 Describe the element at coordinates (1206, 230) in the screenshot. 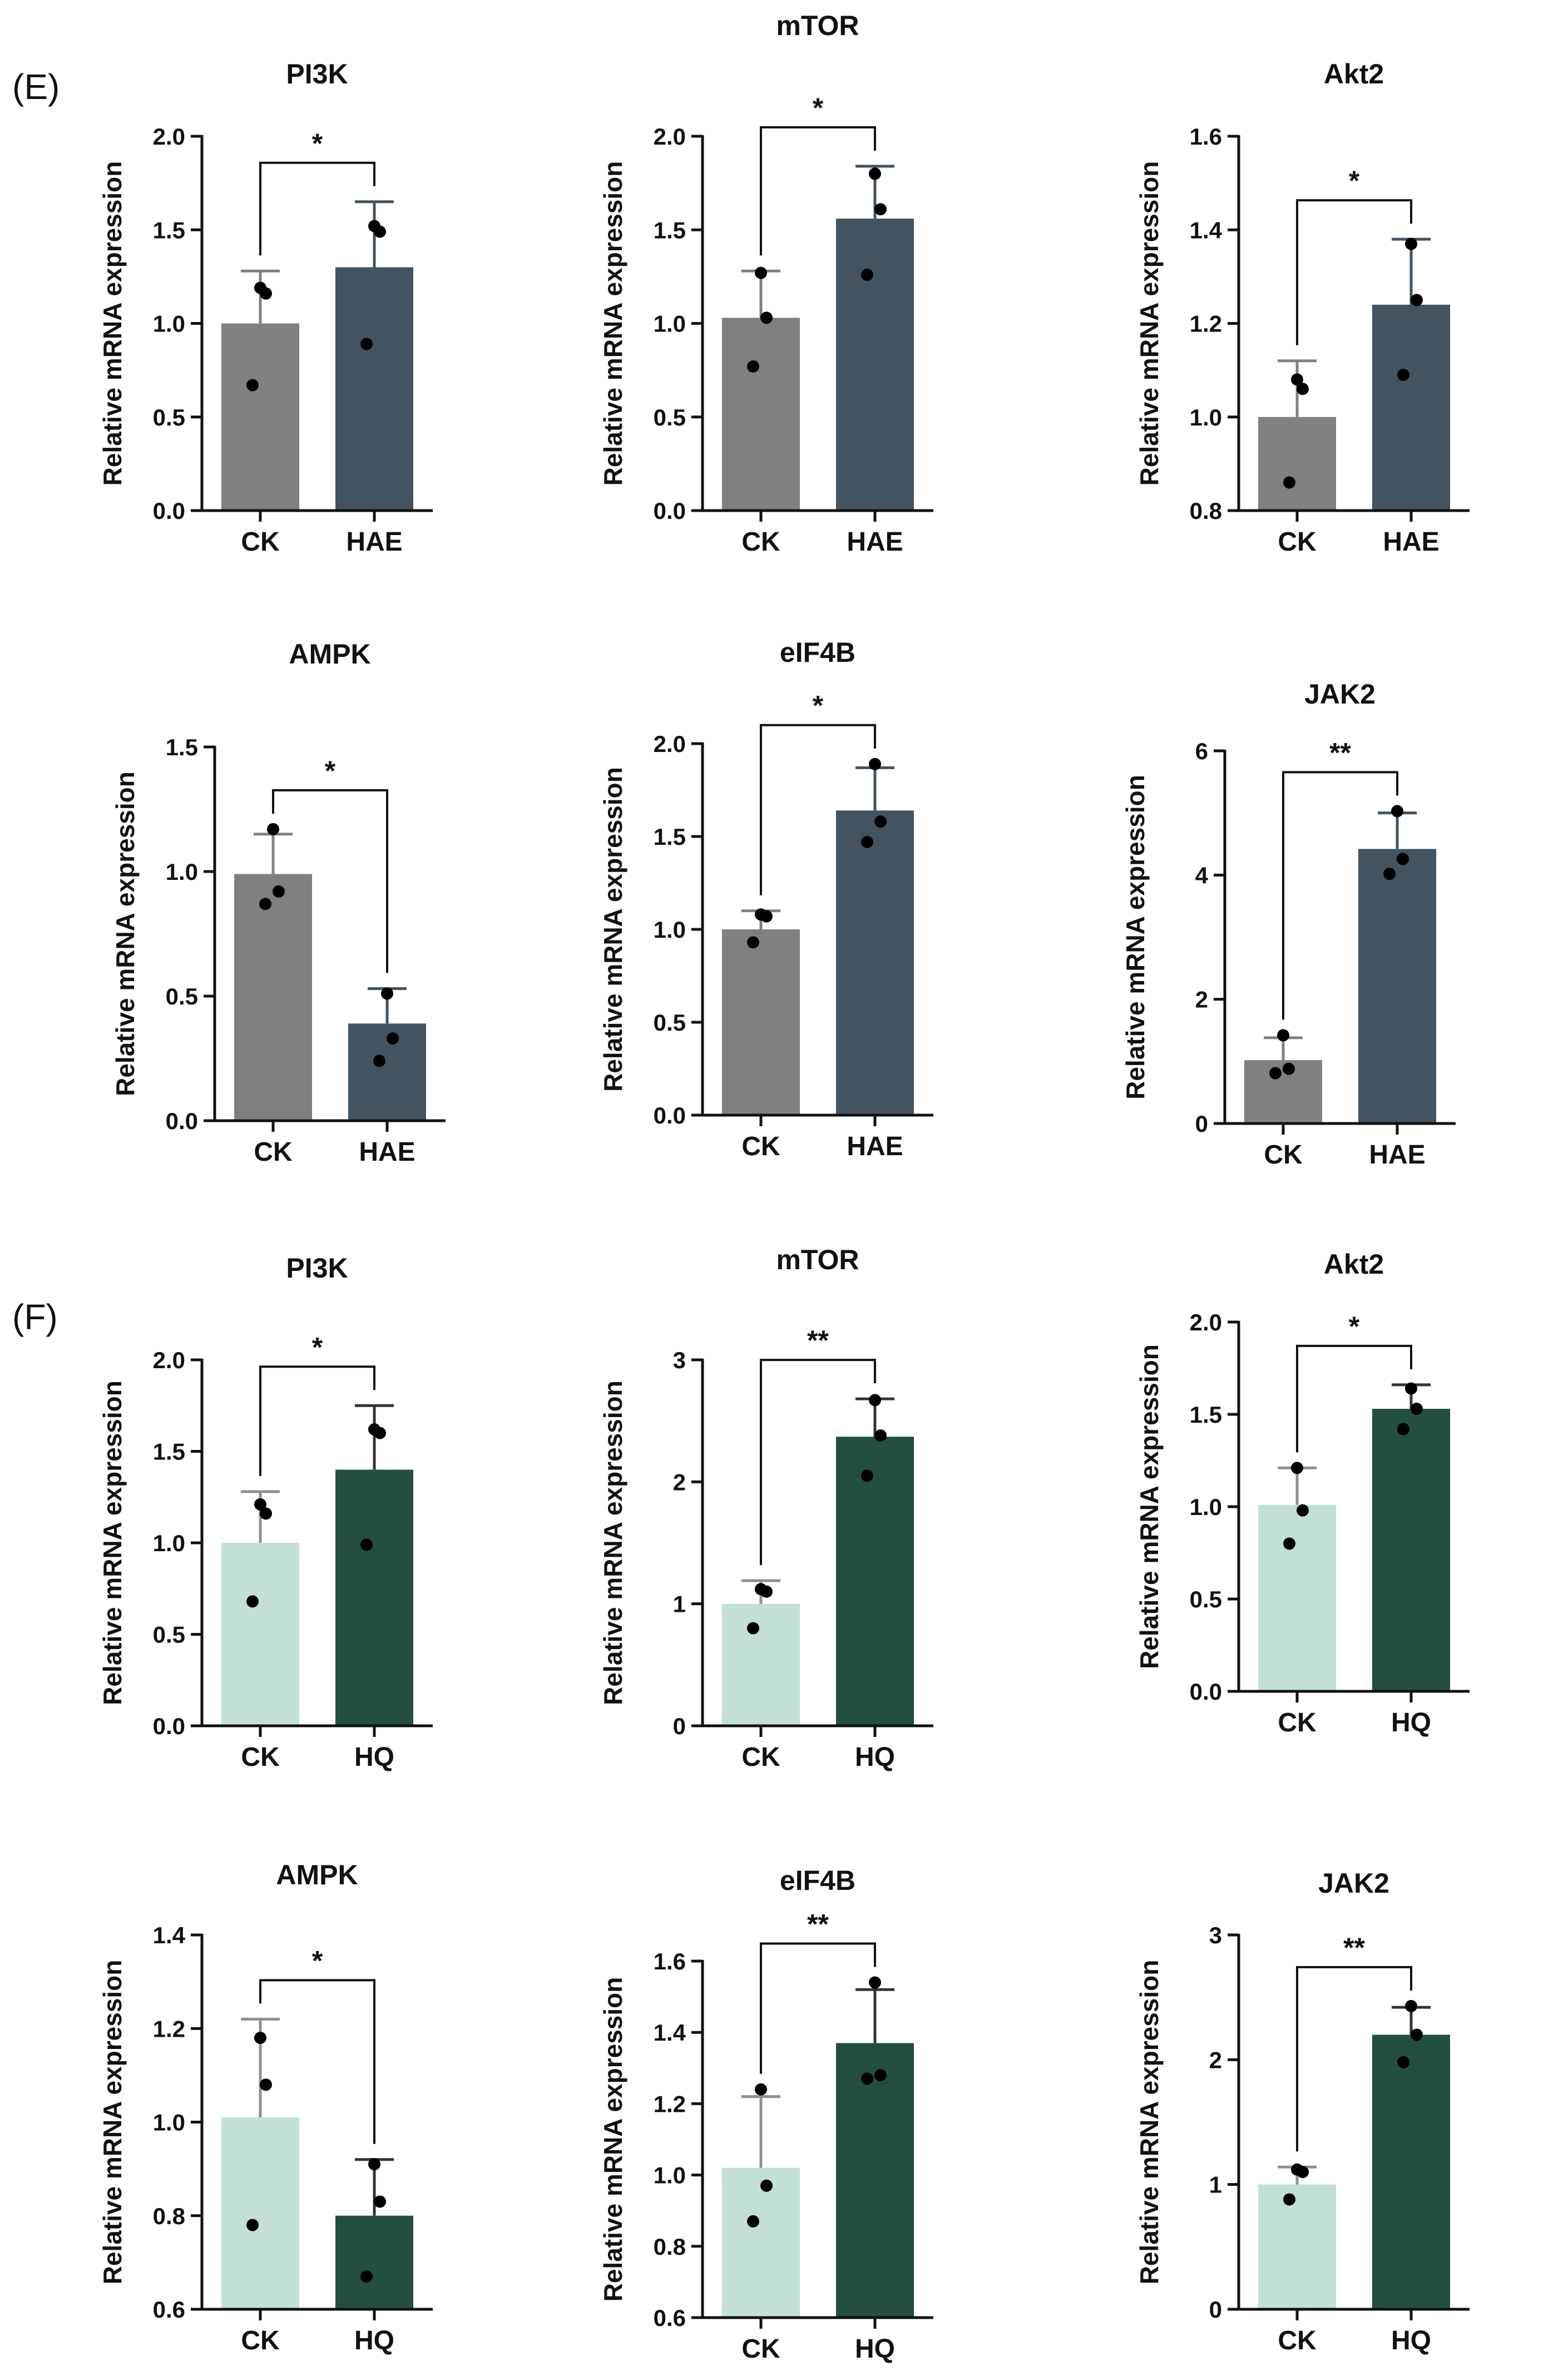

I see `y-tick-label: 1.4` at that location.